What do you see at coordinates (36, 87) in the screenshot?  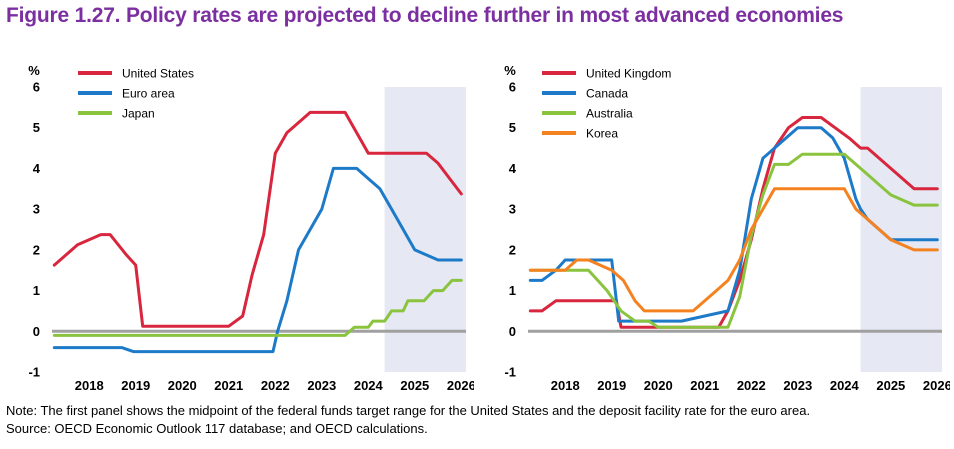 I see `chart-0-y-tick-label: 6` at bounding box center [36, 87].